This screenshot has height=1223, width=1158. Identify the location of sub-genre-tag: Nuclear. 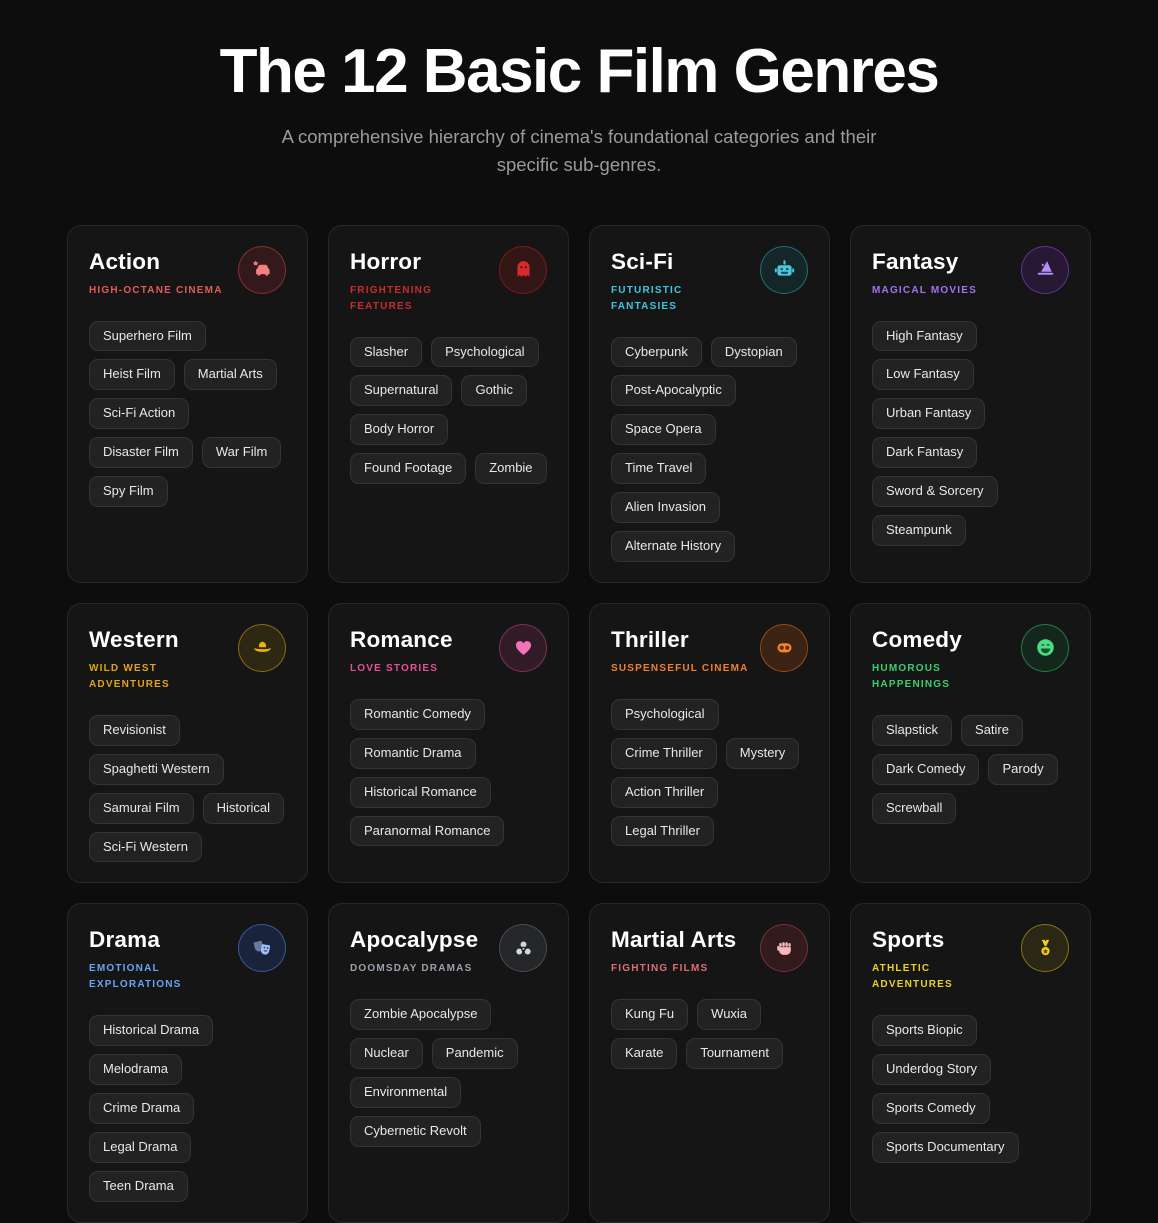
(386, 1054).